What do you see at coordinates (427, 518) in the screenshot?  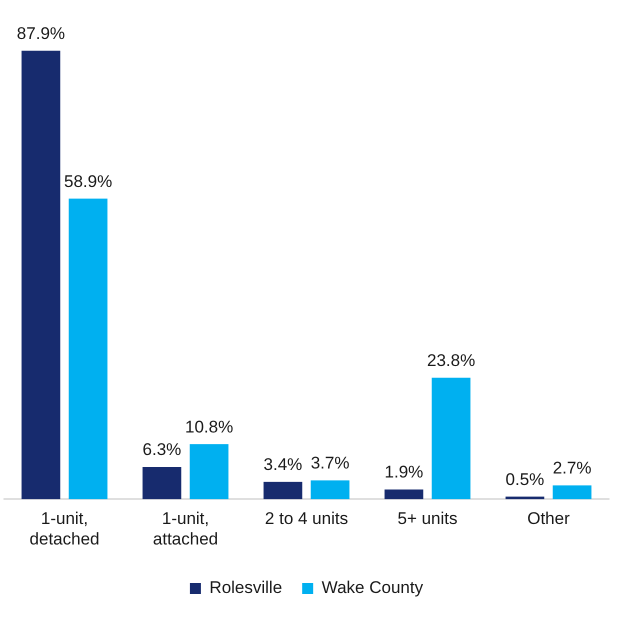 I see `x-tick-label: 5+ units` at bounding box center [427, 518].